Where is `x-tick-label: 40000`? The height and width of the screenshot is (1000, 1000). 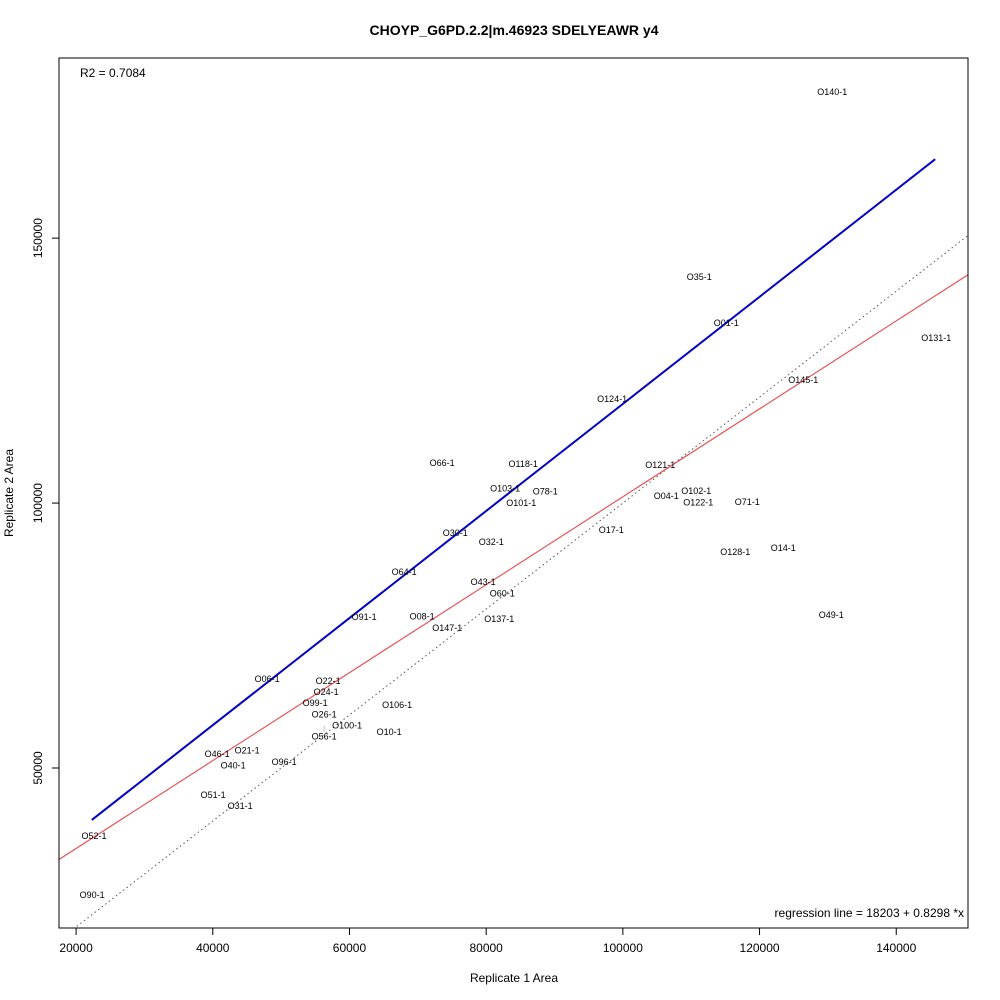
x-tick-label: 40000 is located at coordinates (213, 948).